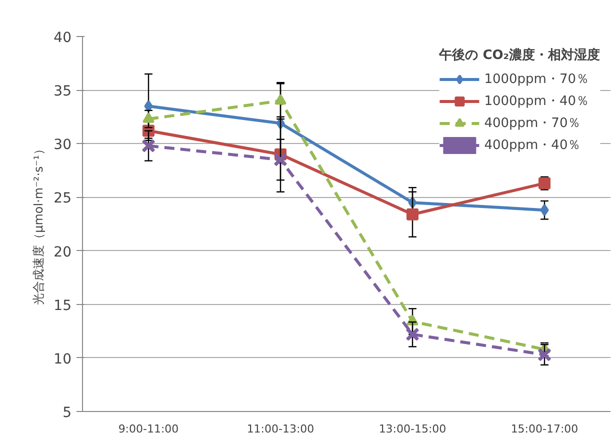 This screenshot has height=441, width=614. What do you see at coordinates (544, 429) in the screenshot?
I see `x-tick-label: 15:00-17:00` at bounding box center [544, 429].